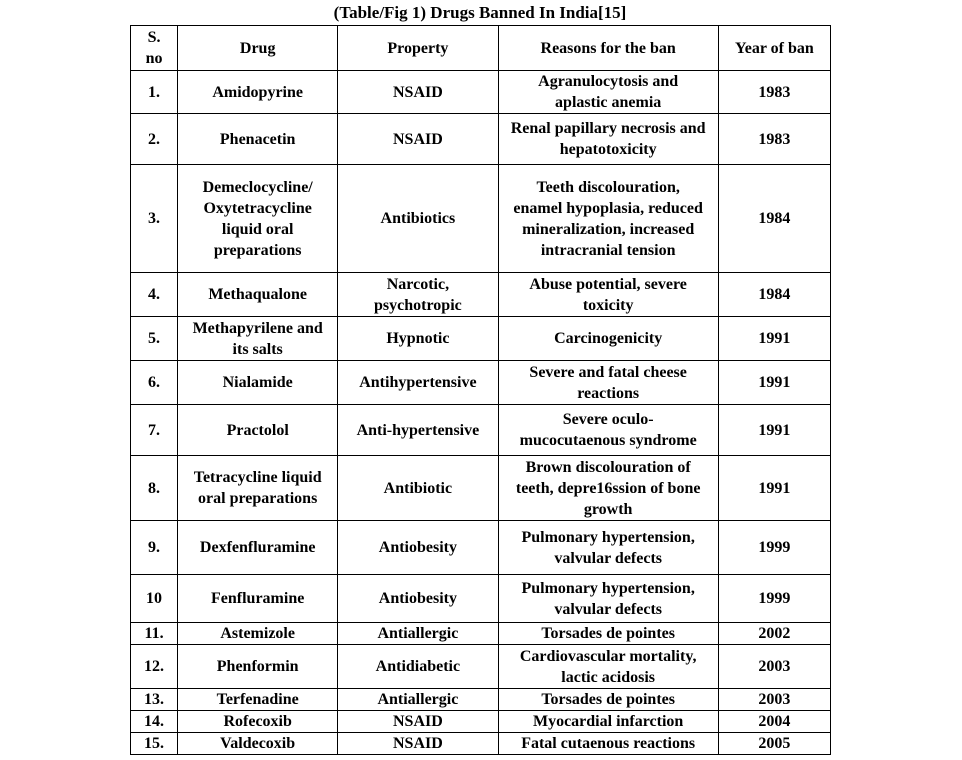 The height and width of the screenshot is (760, 962). What do you see at coordinates (258, 139) in the screenshot?
I see `cell-drug: Phenacetin` at bounding box center [258, 139].